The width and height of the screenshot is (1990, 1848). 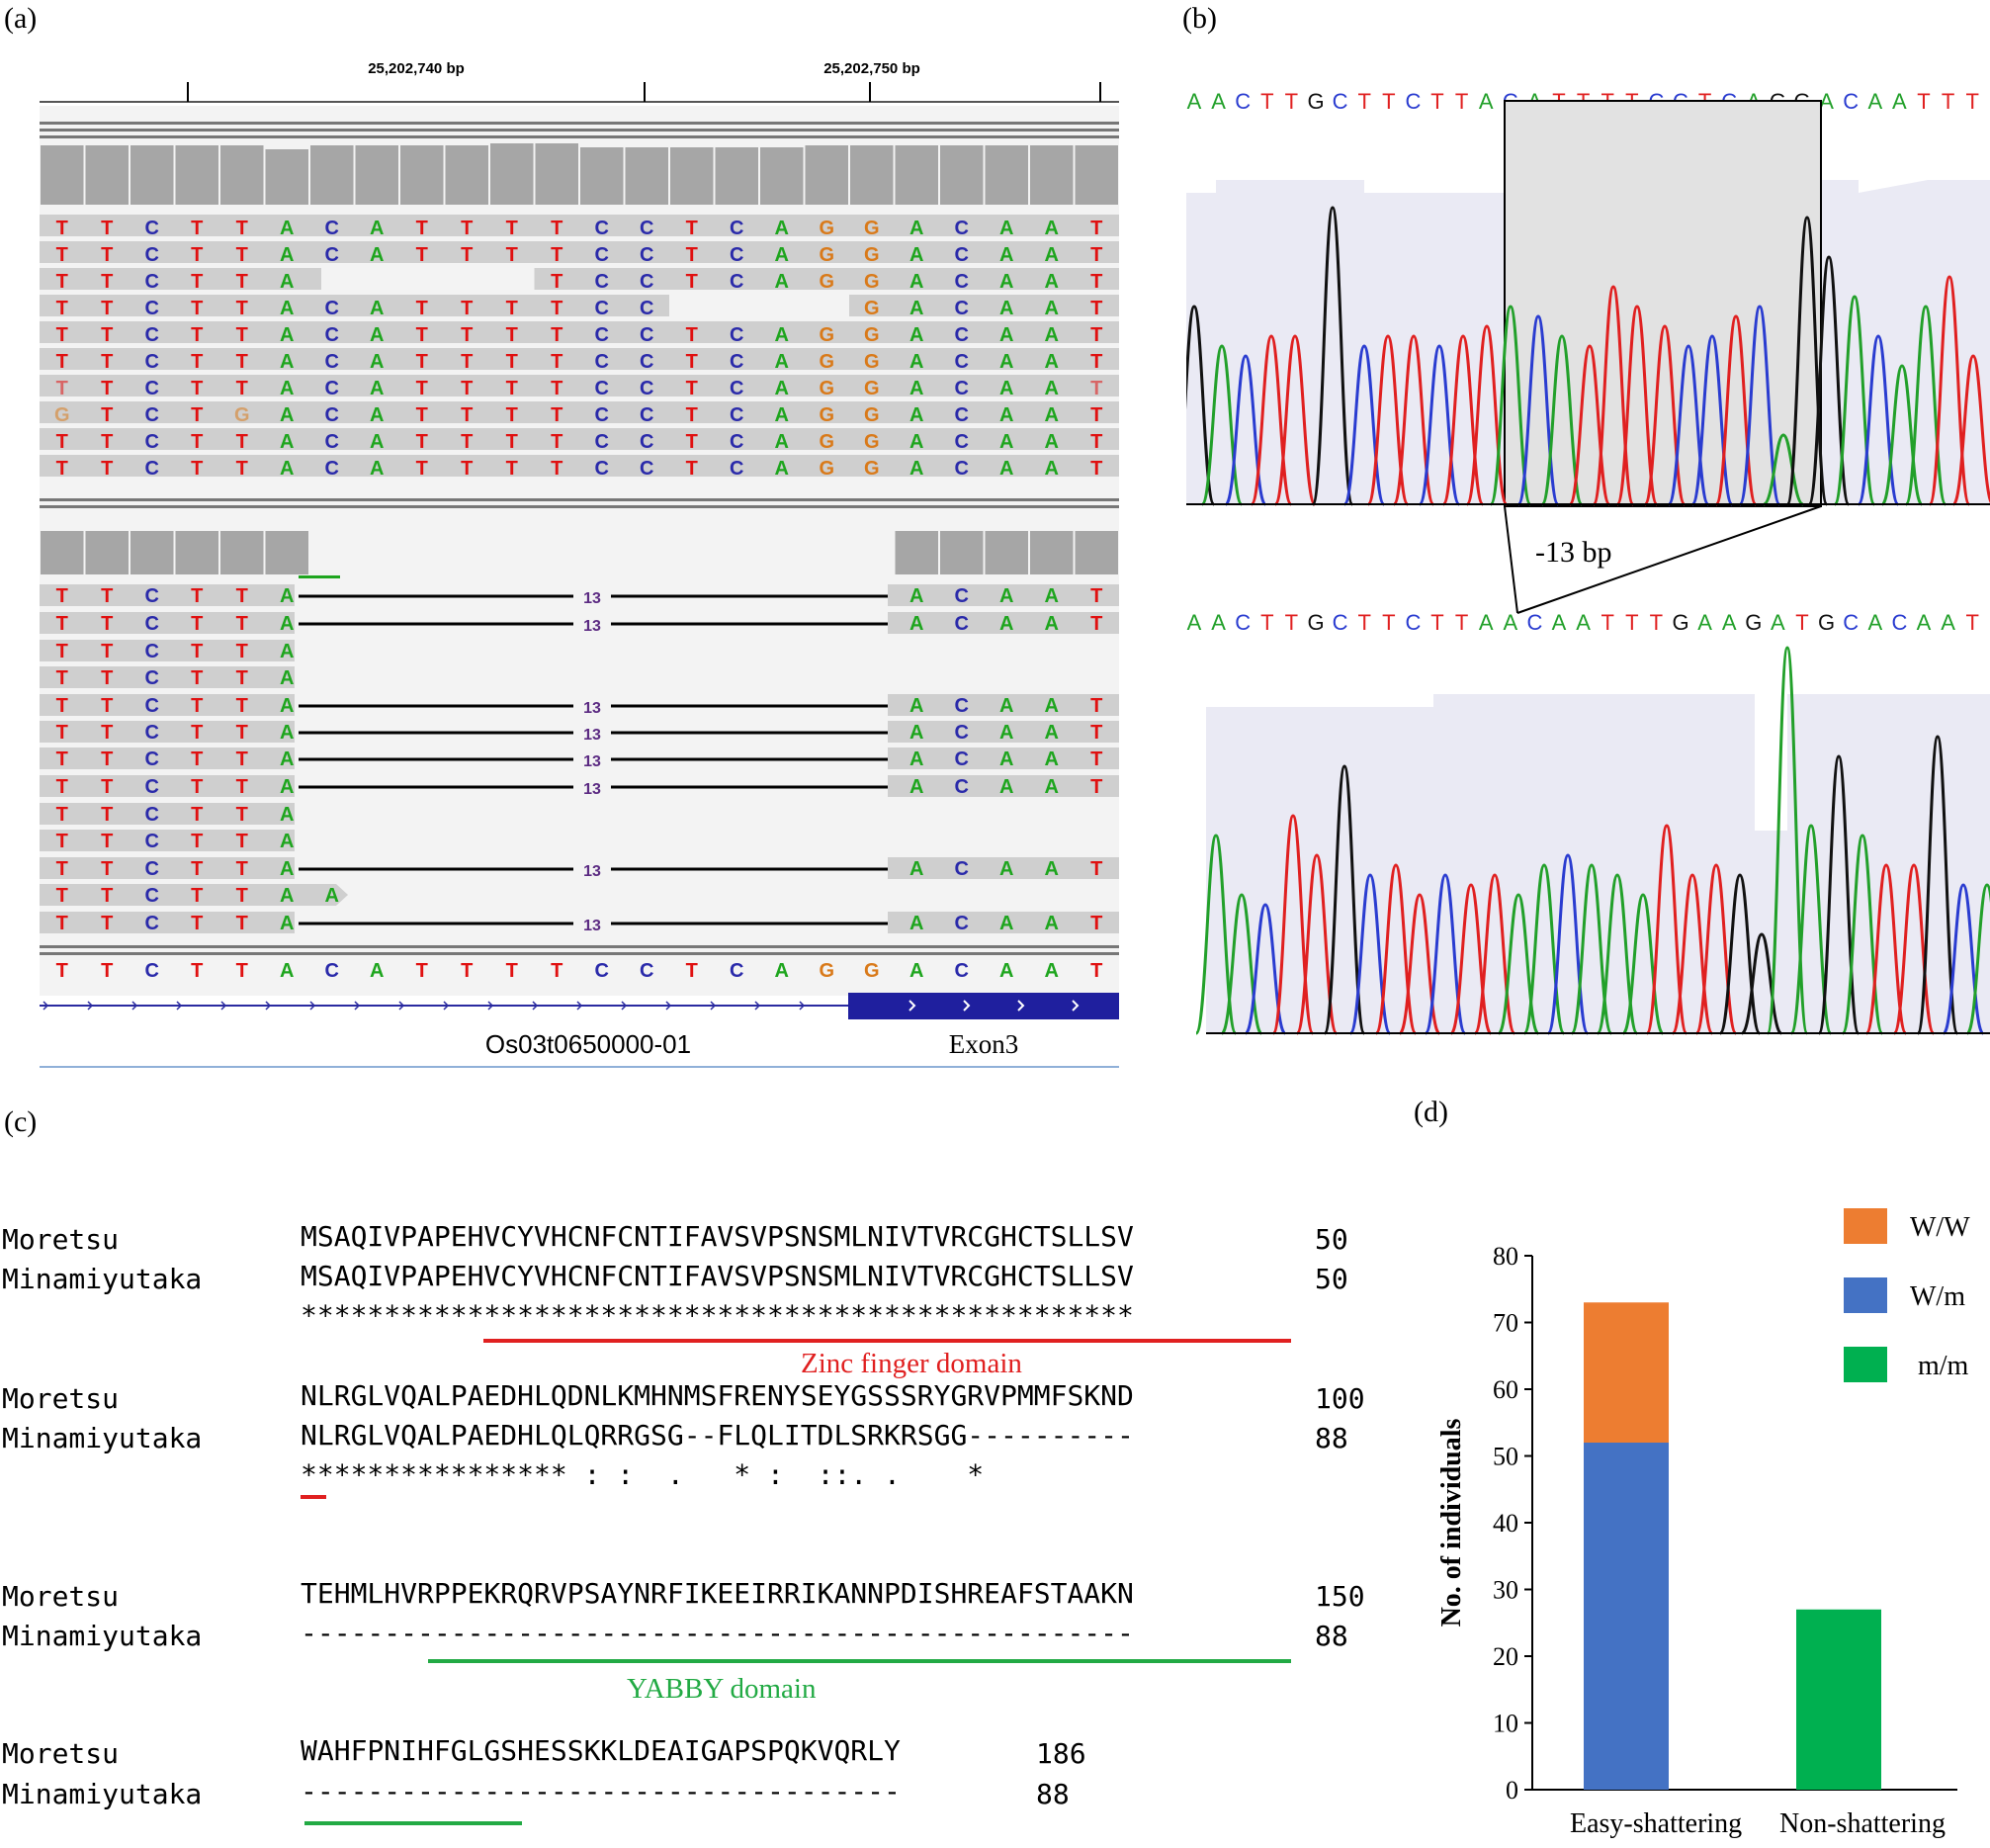 What do you see at coordinates (1053, 1794) in the screenshot?
I see `seq-end-number: 88` at bounding box center [1053, 1794].